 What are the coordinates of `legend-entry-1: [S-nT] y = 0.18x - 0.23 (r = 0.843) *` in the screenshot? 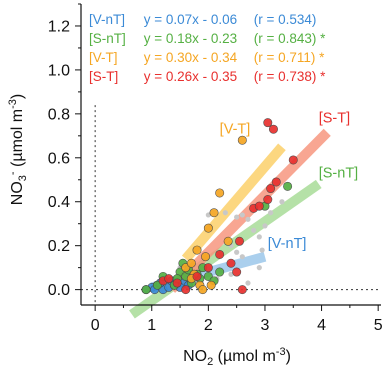 It's located at (207, 38).